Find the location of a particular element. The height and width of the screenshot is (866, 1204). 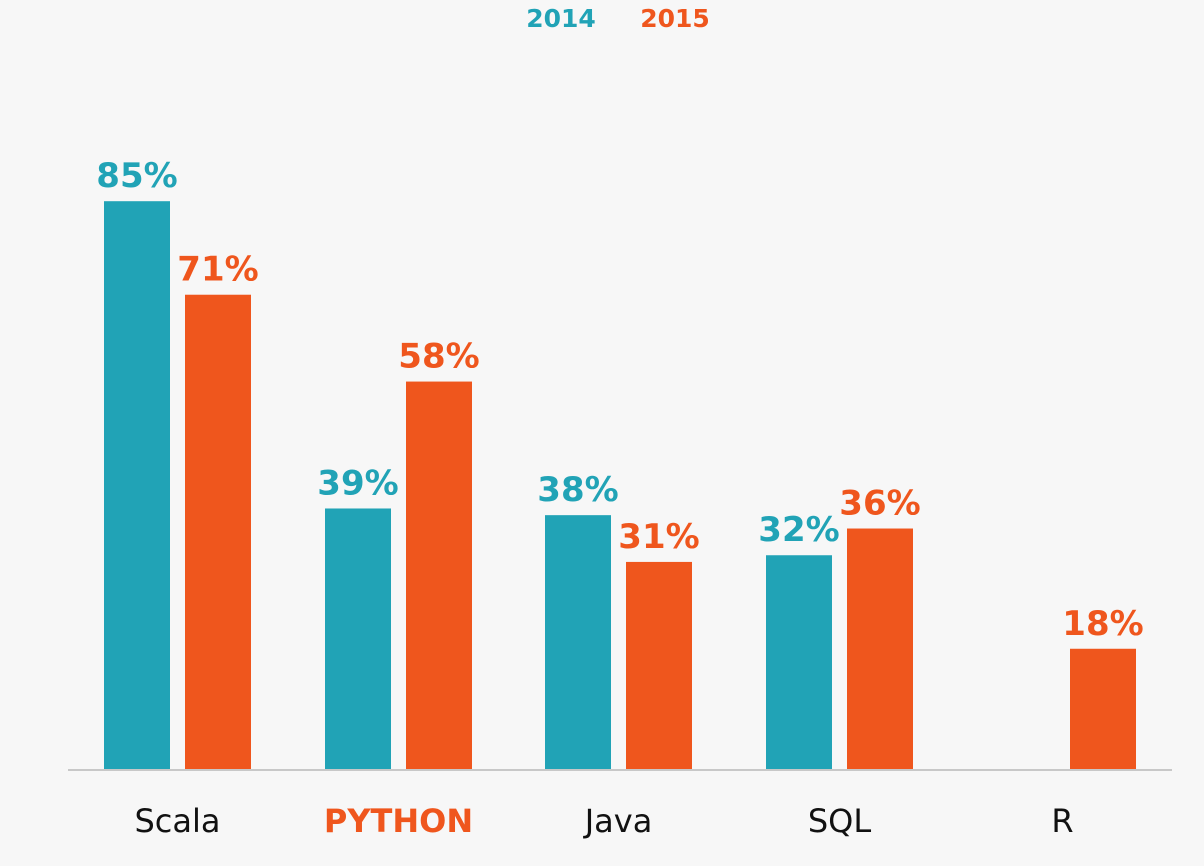

value-label-2015-scala: 71% is located at coordinates (217, 270).